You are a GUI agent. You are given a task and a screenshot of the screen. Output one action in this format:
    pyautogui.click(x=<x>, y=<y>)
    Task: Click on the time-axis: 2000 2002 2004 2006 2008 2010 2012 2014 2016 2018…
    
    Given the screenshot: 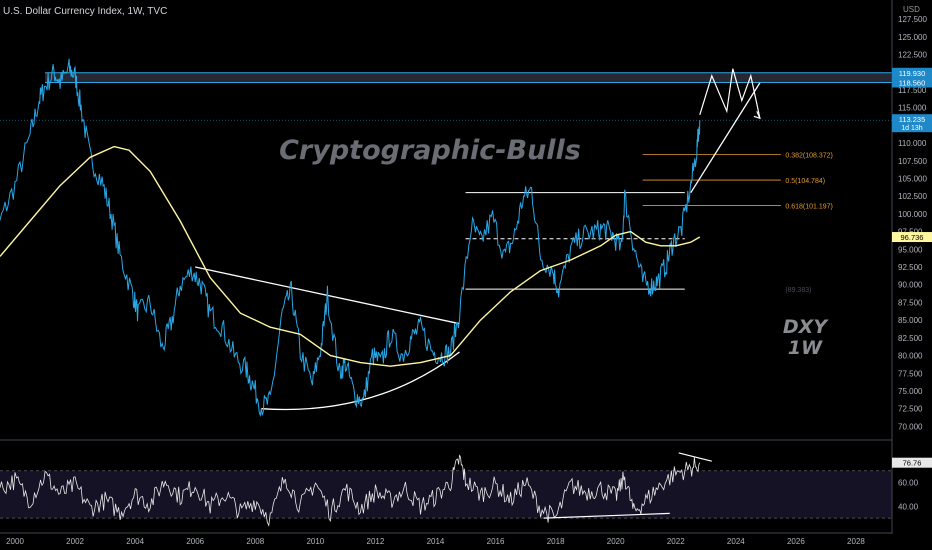 What is the action you would take?
    pyautogui.click(x=446, y=539)
    